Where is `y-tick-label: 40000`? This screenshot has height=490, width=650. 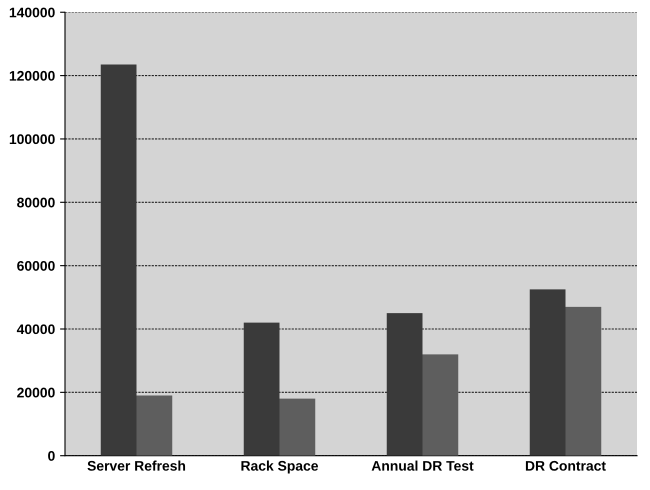 y-tick-label: 40000 is located at coordinates (35, 329).